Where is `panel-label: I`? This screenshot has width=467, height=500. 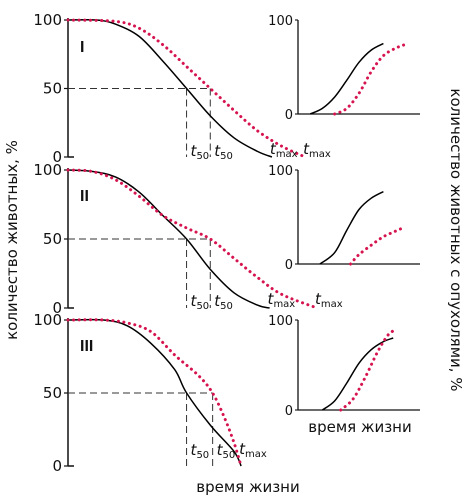 panel-label: I is located at coordinates (82, 47).